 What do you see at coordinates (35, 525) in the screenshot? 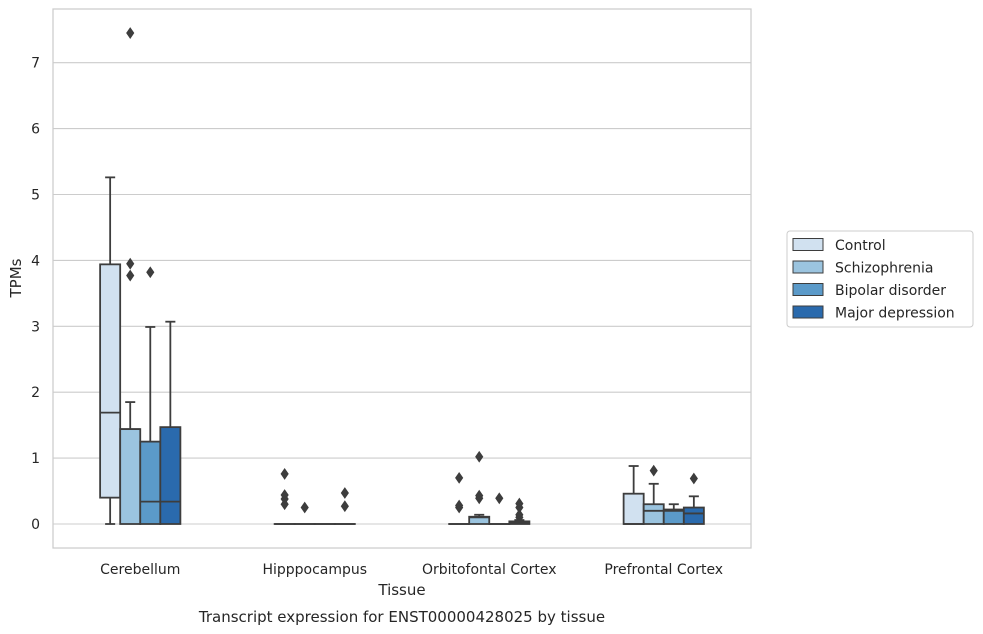
I see `y-tick-label-0: 0` at bounding box center [35, 525].